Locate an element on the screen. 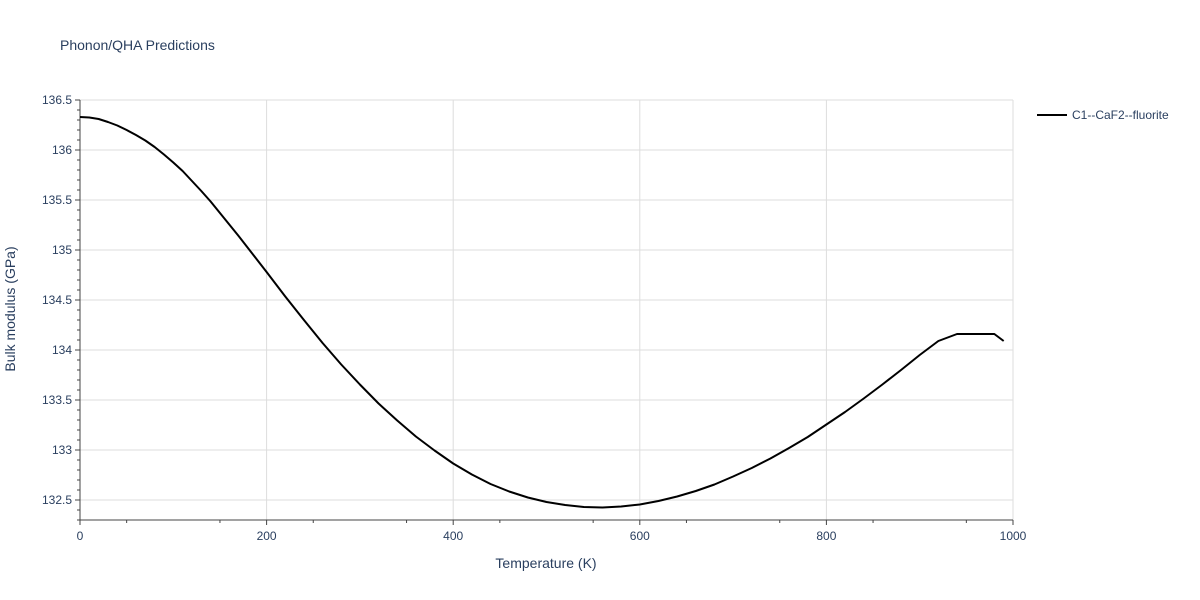 Image resolution: width=1200 pixels, height=600 pixels. y-tick-label: 135.5 is located at coordinates (57, 200).